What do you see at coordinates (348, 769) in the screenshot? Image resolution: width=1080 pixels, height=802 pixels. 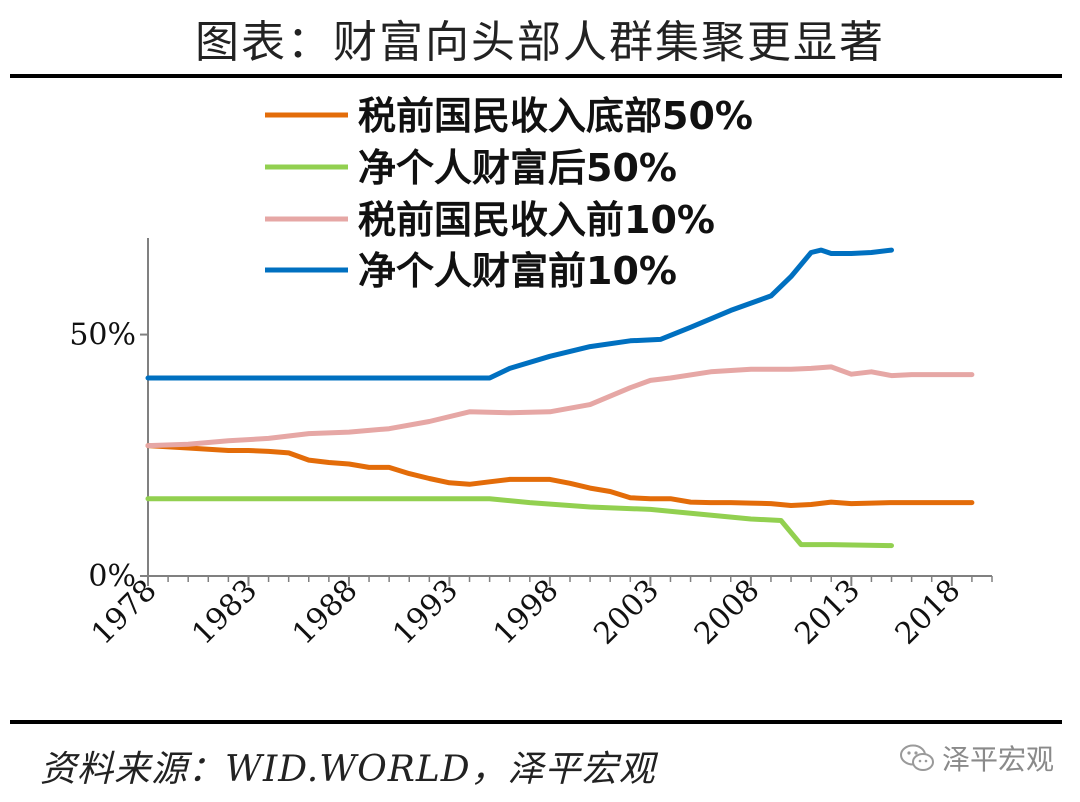 I see `source-note: 资料来源：WID.WORLD，泽平宏观` at bounding box center [348, 769].